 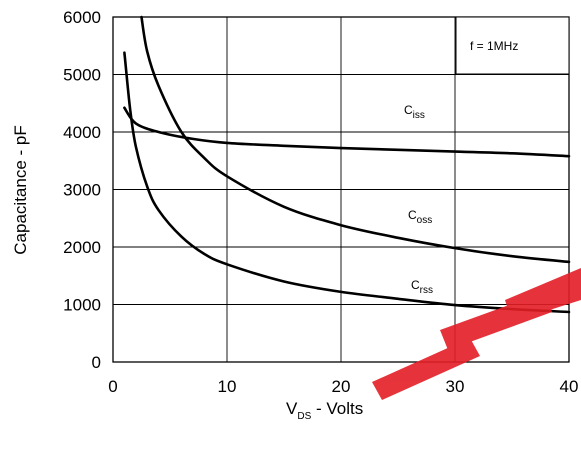 What do you see at coordinates (408, 110) in the screenshot?
I see `series-label-ciss-main: C` at bounding box center [408, 110].